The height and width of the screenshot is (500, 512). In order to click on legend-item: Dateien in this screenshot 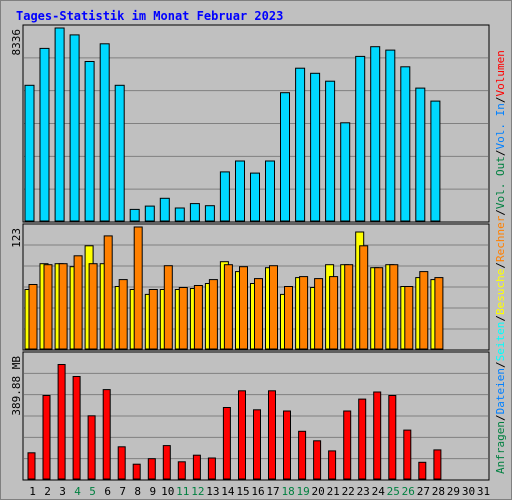, I will do `click(500, 391)`.